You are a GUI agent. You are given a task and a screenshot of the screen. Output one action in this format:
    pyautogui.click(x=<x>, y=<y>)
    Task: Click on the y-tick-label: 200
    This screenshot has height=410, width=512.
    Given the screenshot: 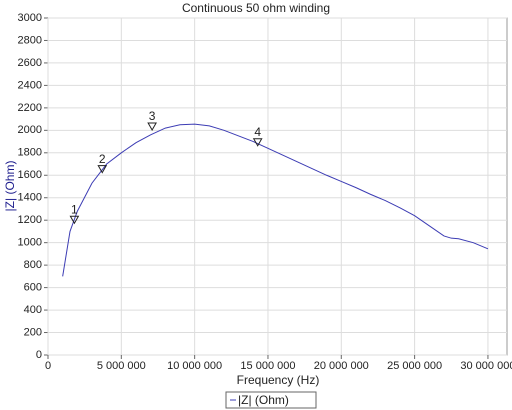 What is the action you would take?
    pyautogui.click(x=33, y=332)
    